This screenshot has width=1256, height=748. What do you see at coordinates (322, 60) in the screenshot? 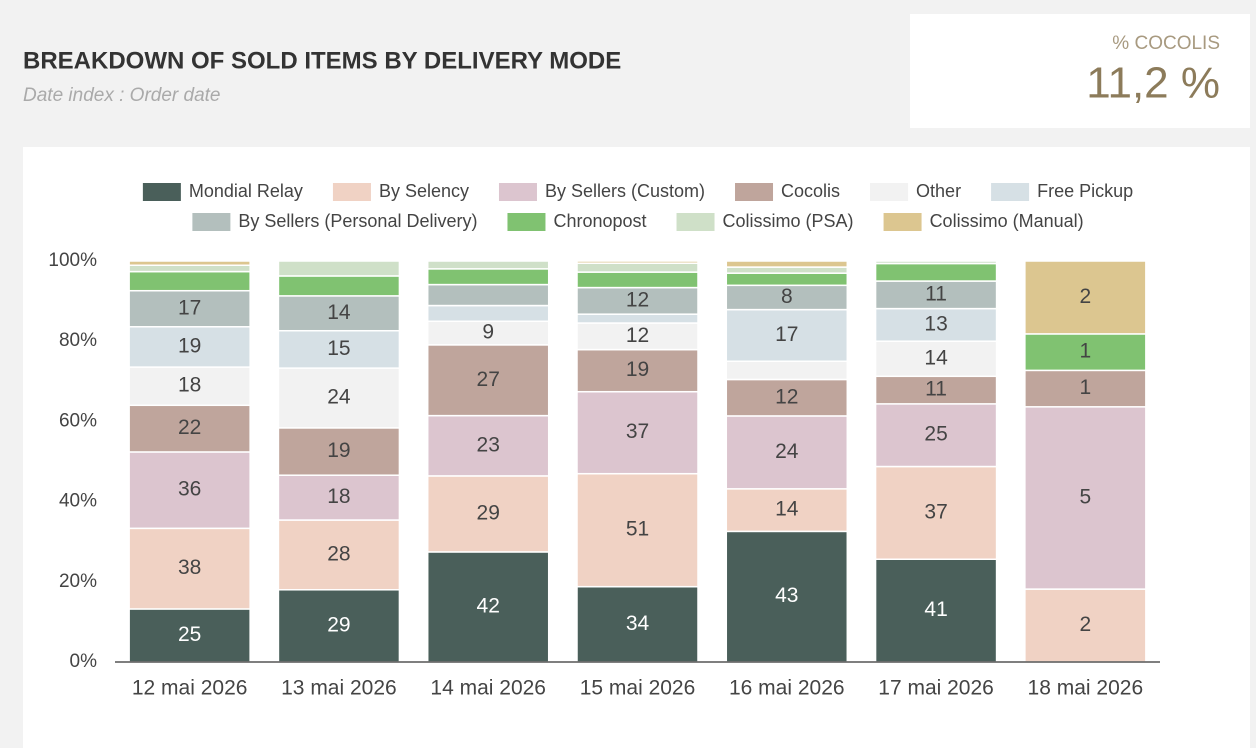
I see `chart-title: BREAKDOWN OF SOLD ITEMS BY DELIVERY MODE` at bounding box center [322, 60].